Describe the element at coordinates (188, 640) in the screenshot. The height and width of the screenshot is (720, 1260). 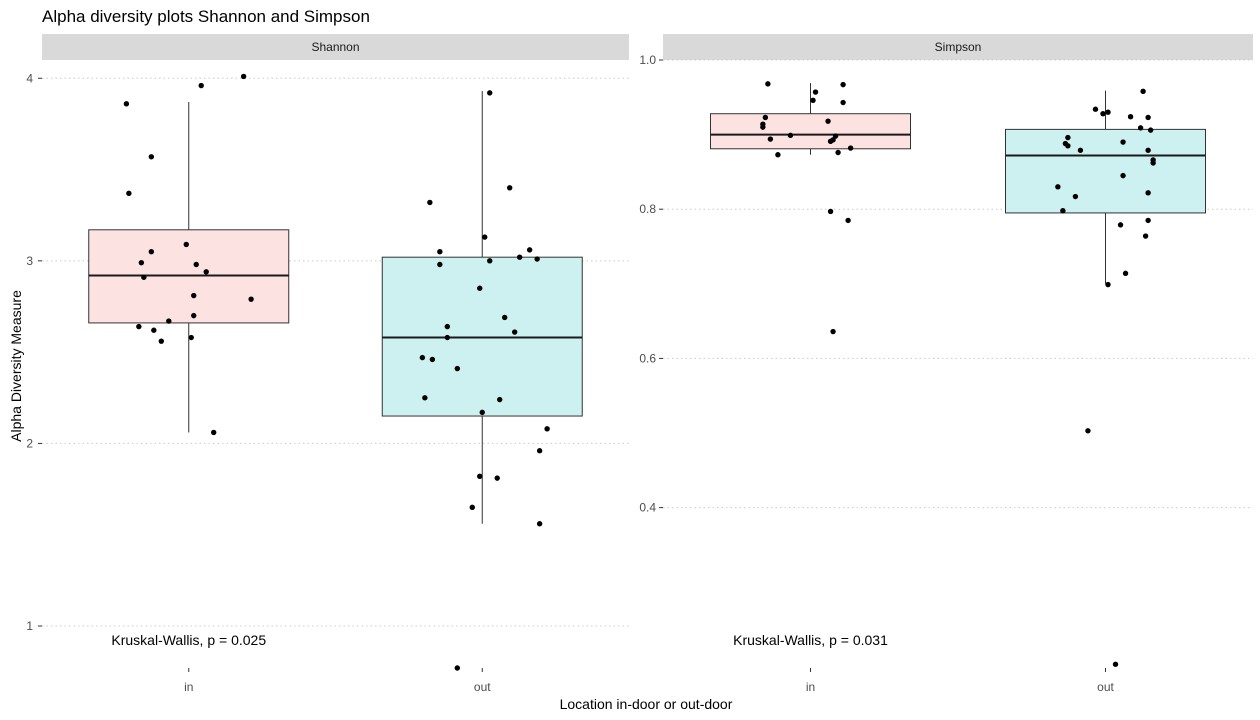
I see `kruskal-wallis-annotation: Kruskal-Wallis, p = 0.025` at that location.